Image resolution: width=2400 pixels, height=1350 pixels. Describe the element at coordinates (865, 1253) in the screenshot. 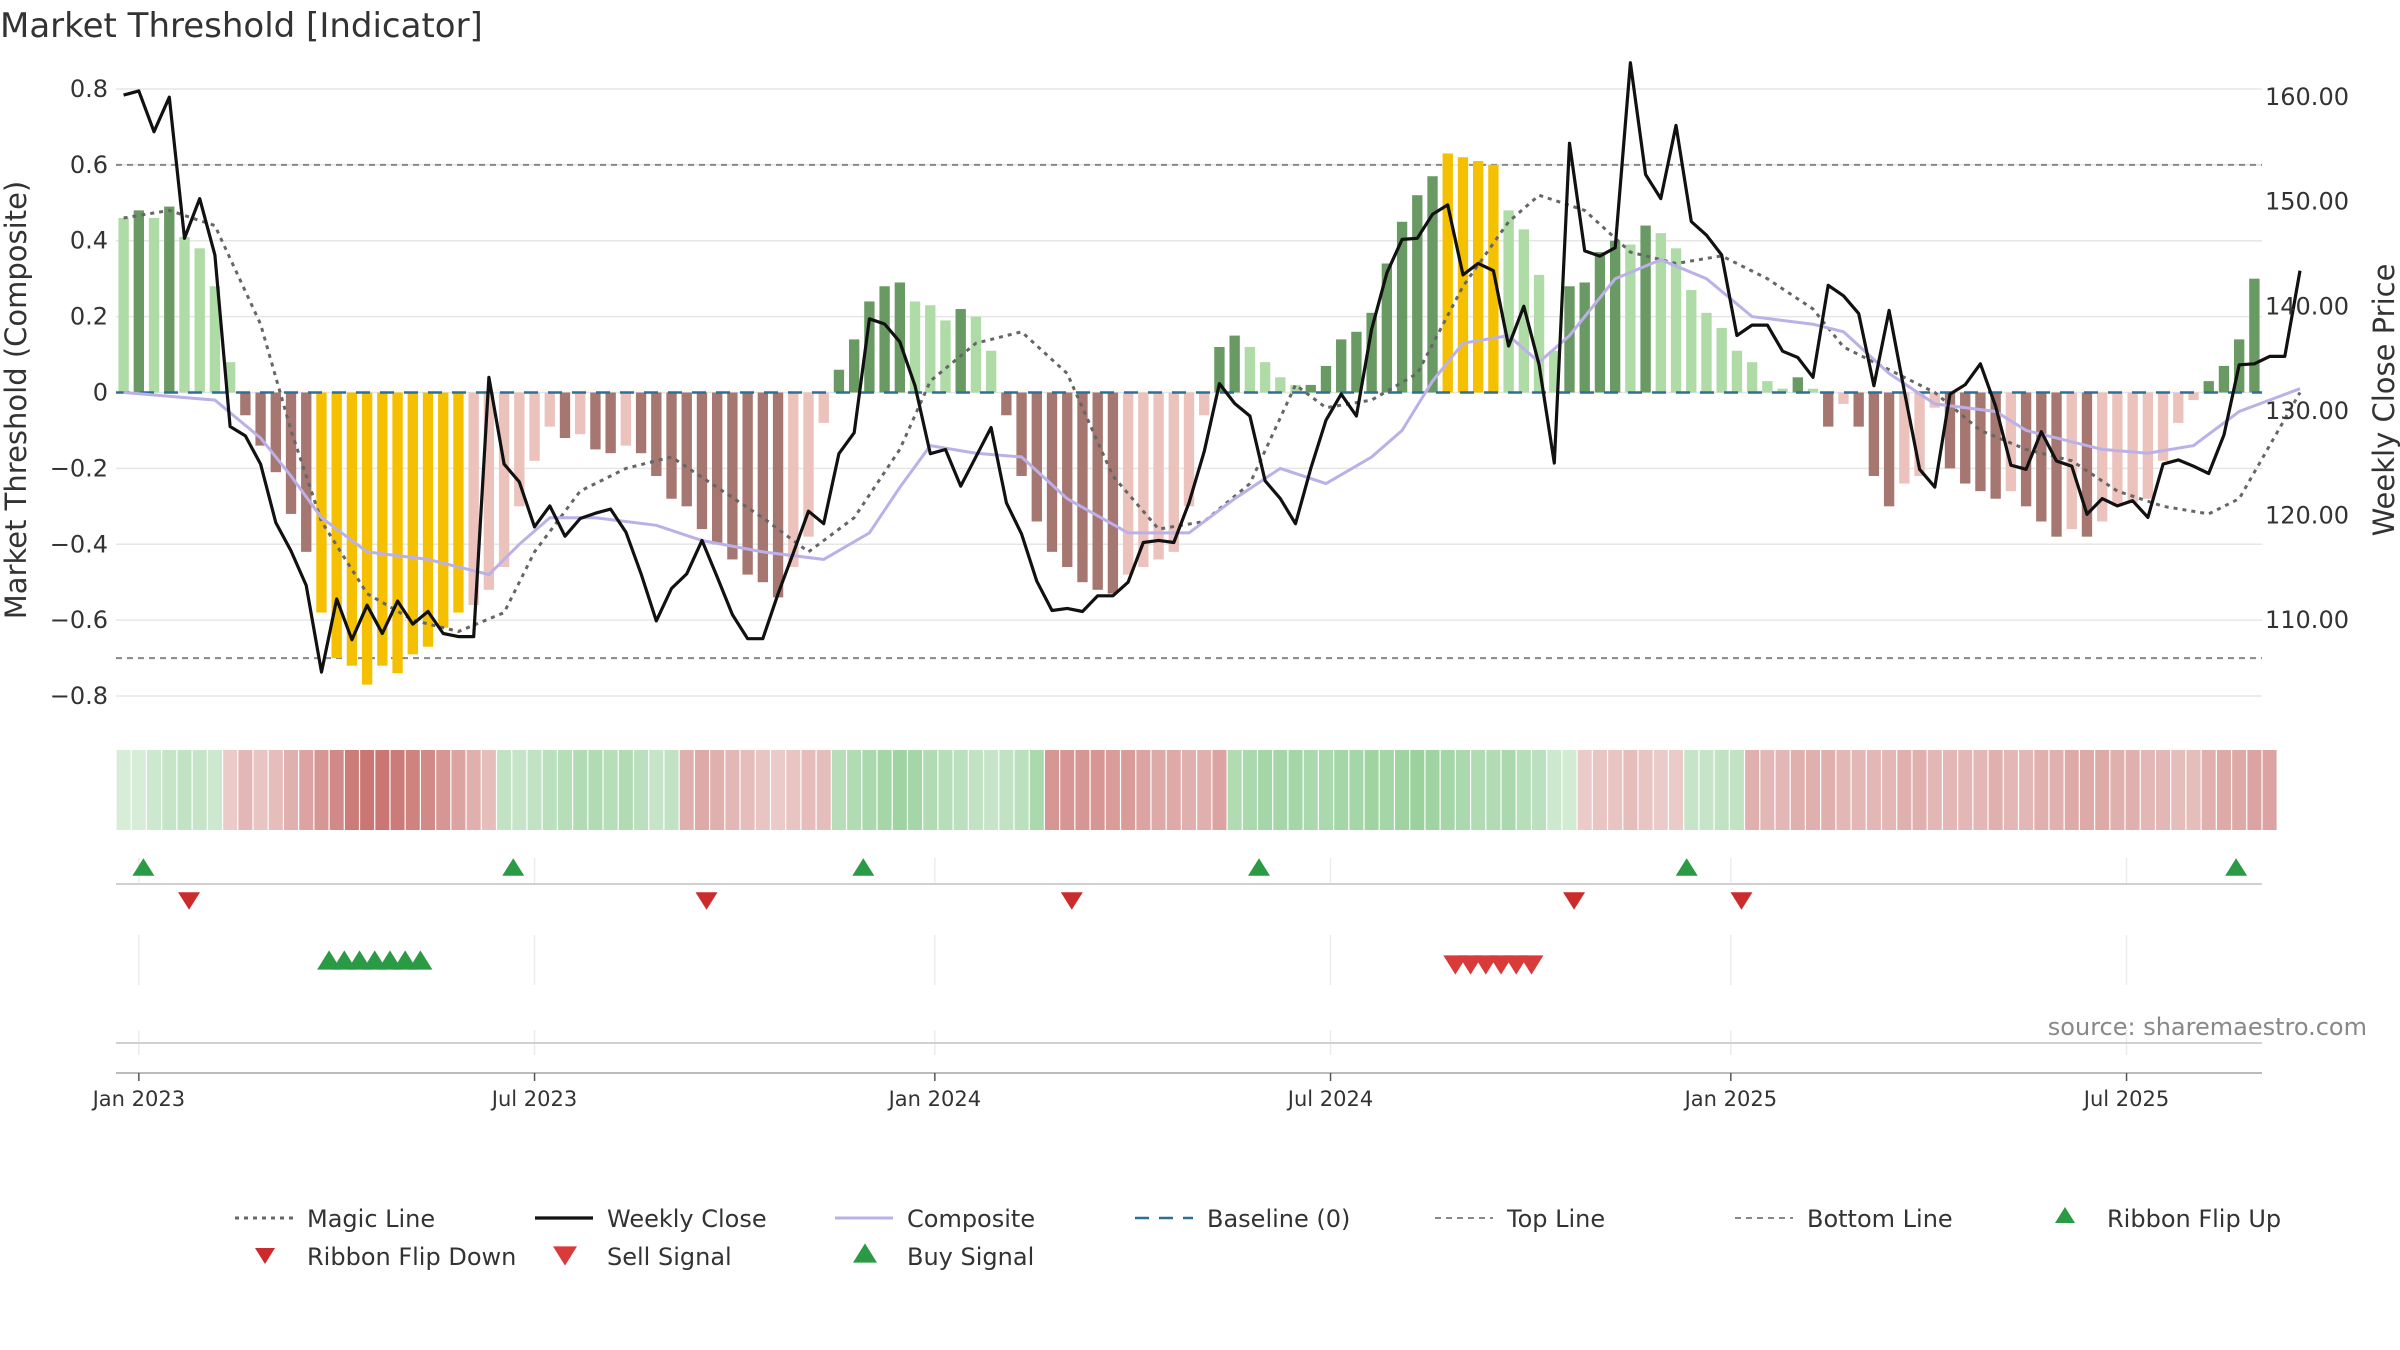

I see `legend-buy-swatch` at that location.